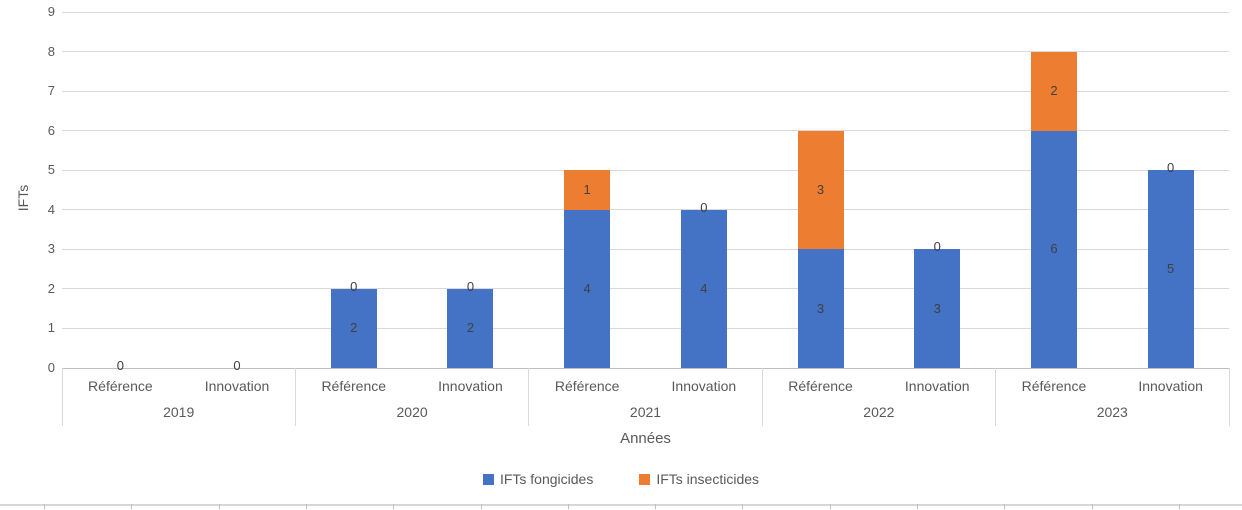 The width and height of the screenshot is (1242, 510). I want to click on legend: IFTs fongicides IFTs insecticides, so click(621, 479).